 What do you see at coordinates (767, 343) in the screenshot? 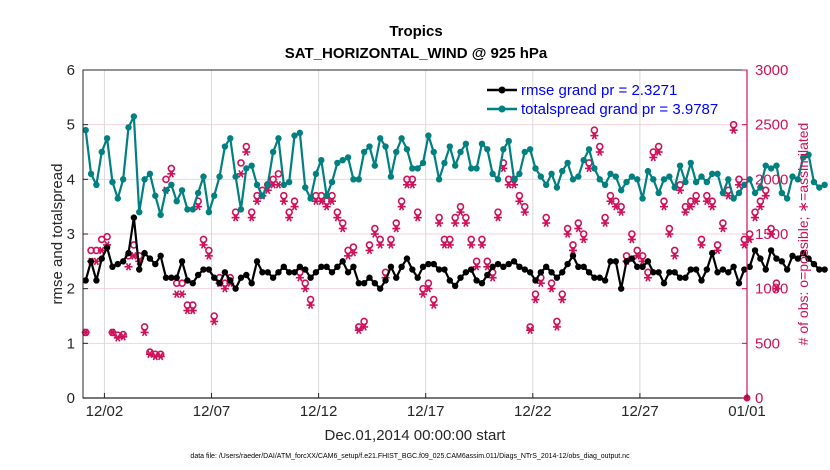
I see `y2-tick-label: 500` at bounding box center [767, 343].